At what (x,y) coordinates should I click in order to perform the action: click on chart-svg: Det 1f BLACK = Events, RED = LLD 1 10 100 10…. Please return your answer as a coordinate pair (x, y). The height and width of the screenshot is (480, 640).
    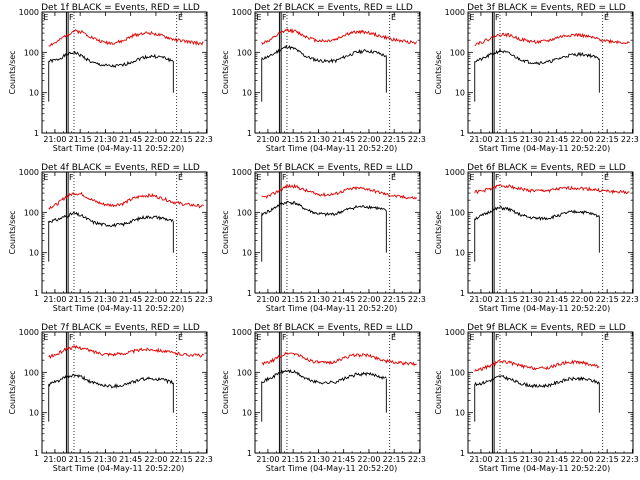
    Looking at the image, I should click on (110, 78).